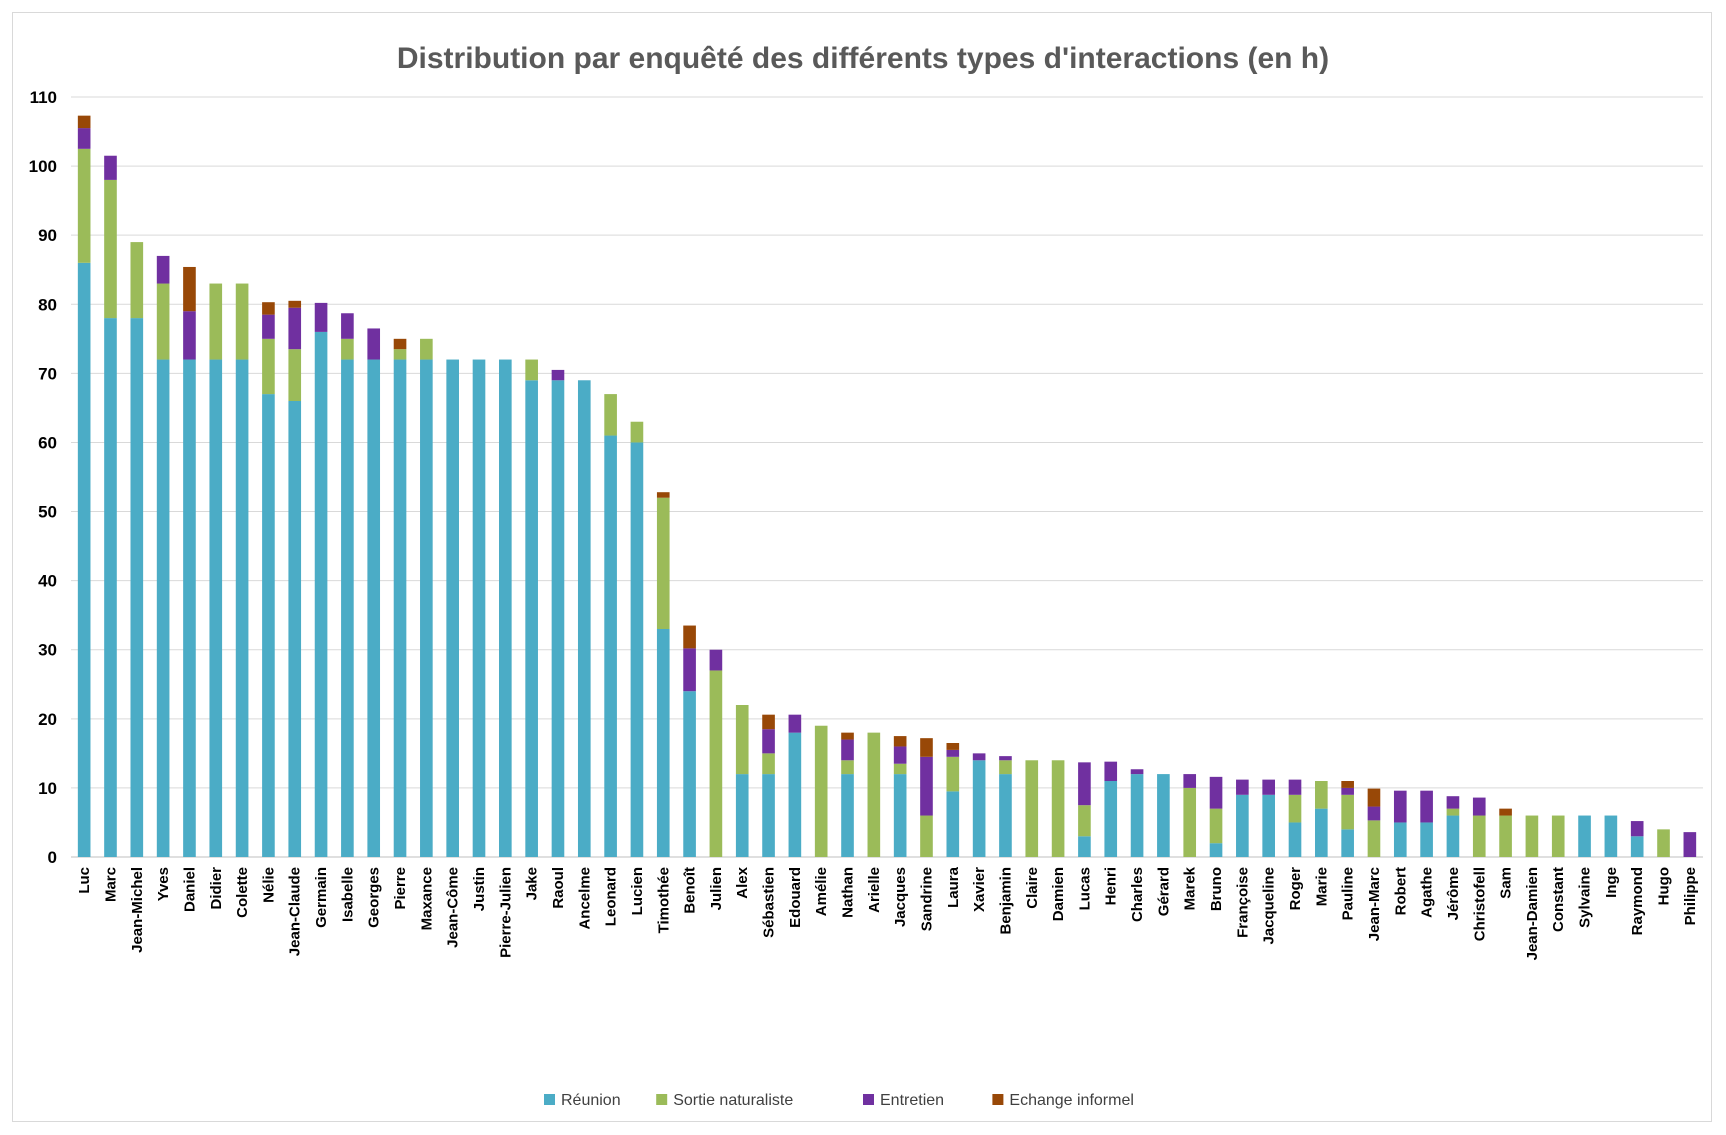  I want to click on legend-swatch, so click(868, 1099).